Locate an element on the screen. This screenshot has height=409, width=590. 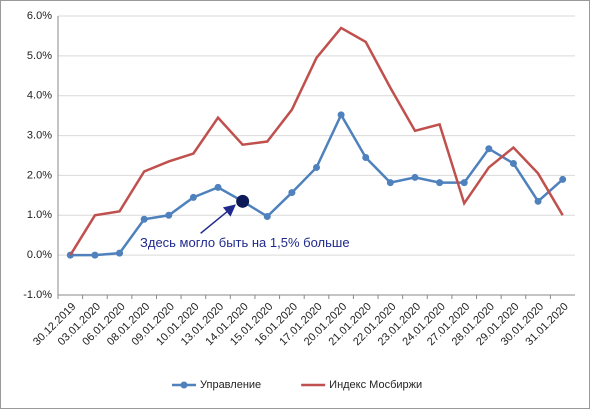
y-tick-label: 1.0% is located at coordinates (39, 215).